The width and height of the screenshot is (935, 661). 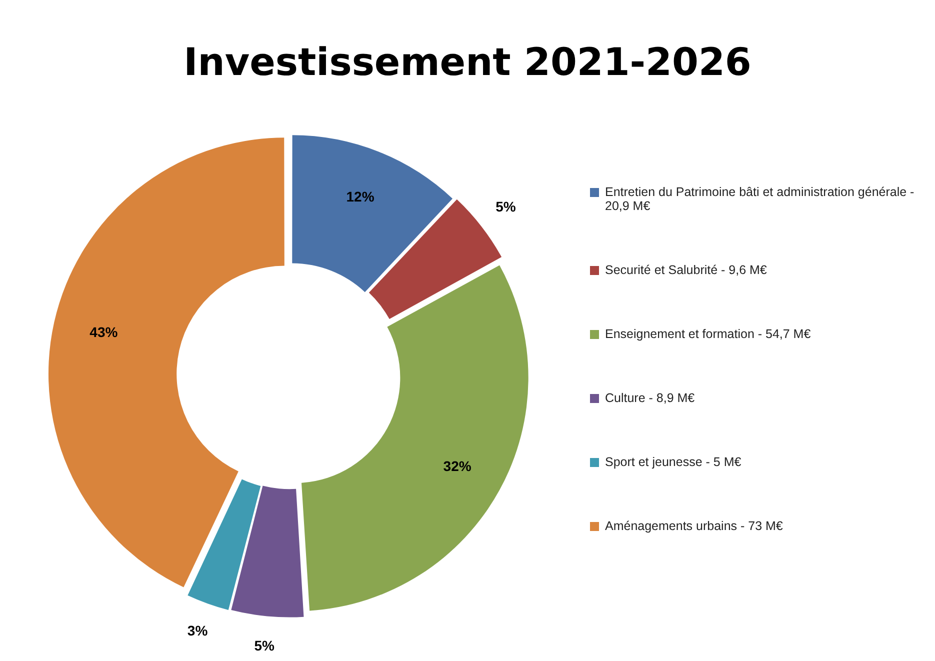 I want to click on data-label: 43%, so click(x=104, y=332).